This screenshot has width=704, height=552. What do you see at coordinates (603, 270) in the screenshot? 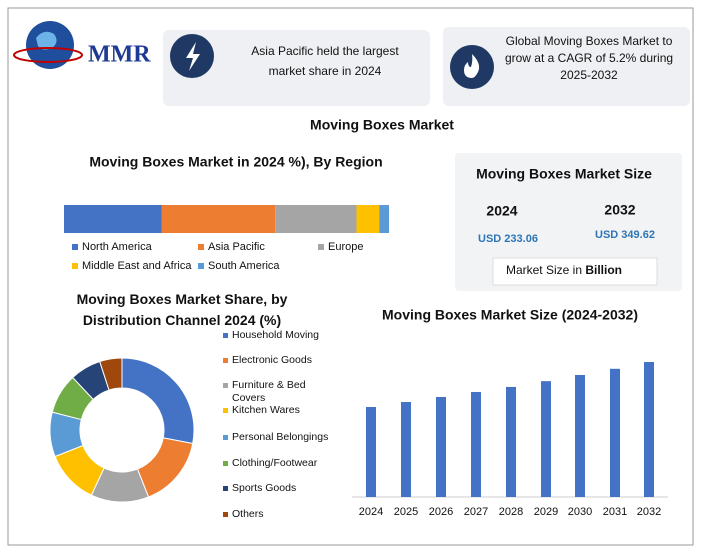
I see `note-bold: Billion` at bounding box center [603, 270].